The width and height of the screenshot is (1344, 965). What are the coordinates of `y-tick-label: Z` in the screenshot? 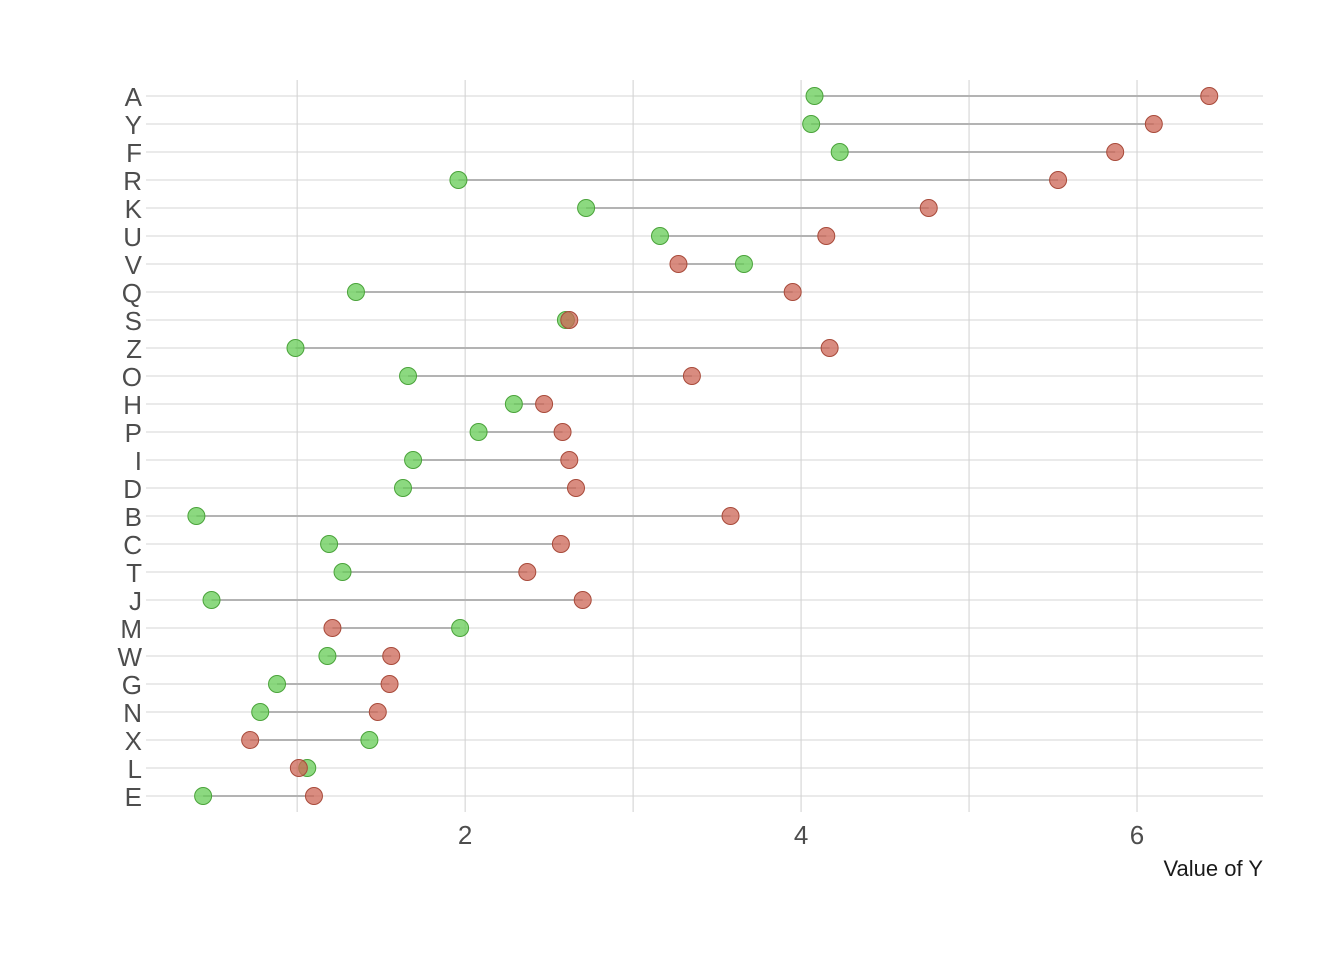 It's located at (134, 349).